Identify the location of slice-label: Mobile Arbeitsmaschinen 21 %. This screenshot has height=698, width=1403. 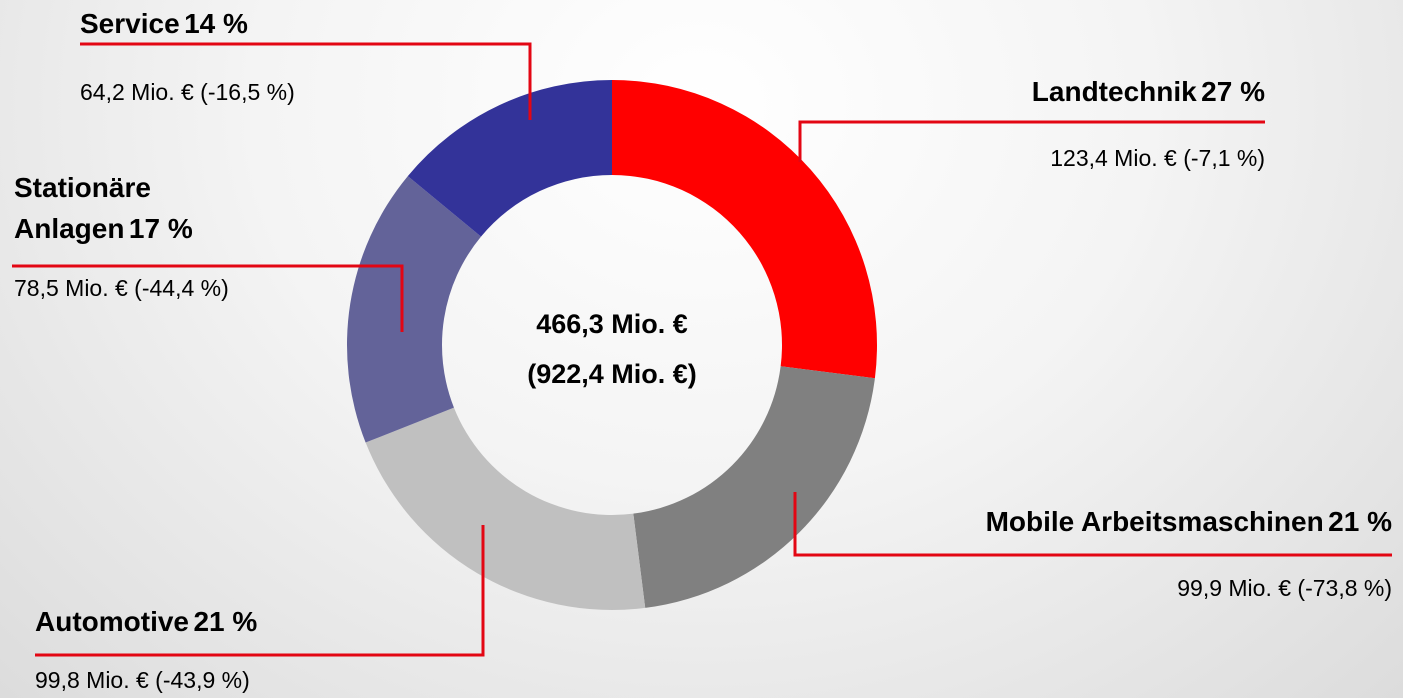
(1189, 524).